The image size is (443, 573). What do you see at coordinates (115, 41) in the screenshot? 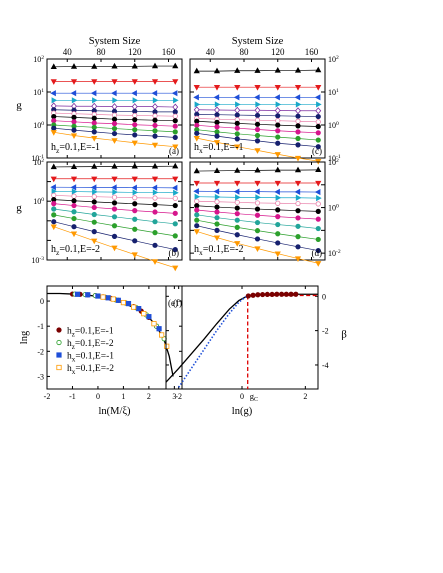
I see `x-axis-title: System Size` at bounding box center [115, 41].